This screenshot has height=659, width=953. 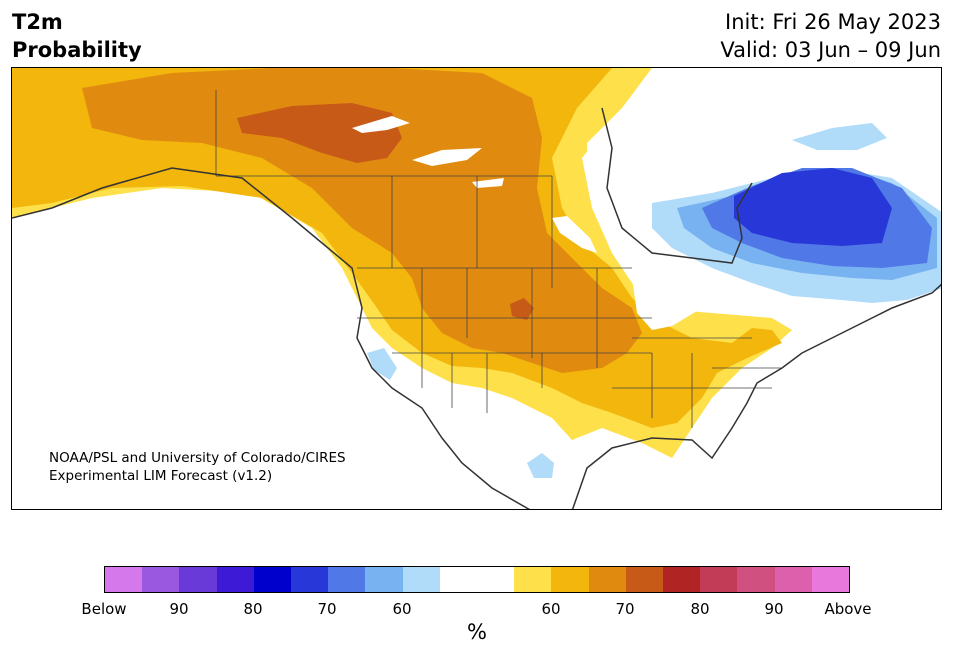 What do you see at coordinates (677, 185) in the screenshot?
I see `hudson-bay-coast` at bounding box center [677, 185].